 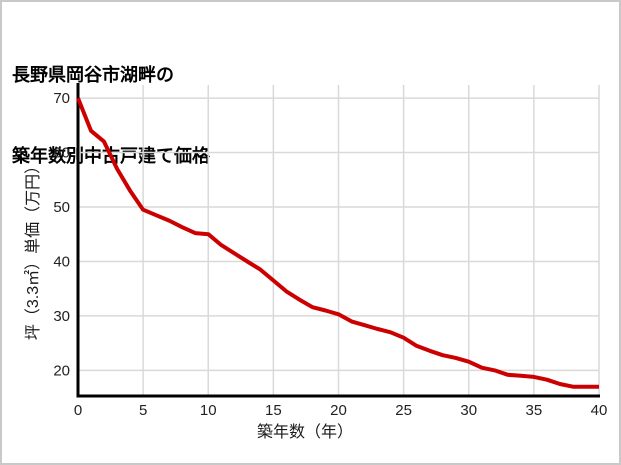 What do you see at coordinates (61, 261) in the screenshot?
I see `y-tick-label-40: 40` at bounding box center [61, 261].